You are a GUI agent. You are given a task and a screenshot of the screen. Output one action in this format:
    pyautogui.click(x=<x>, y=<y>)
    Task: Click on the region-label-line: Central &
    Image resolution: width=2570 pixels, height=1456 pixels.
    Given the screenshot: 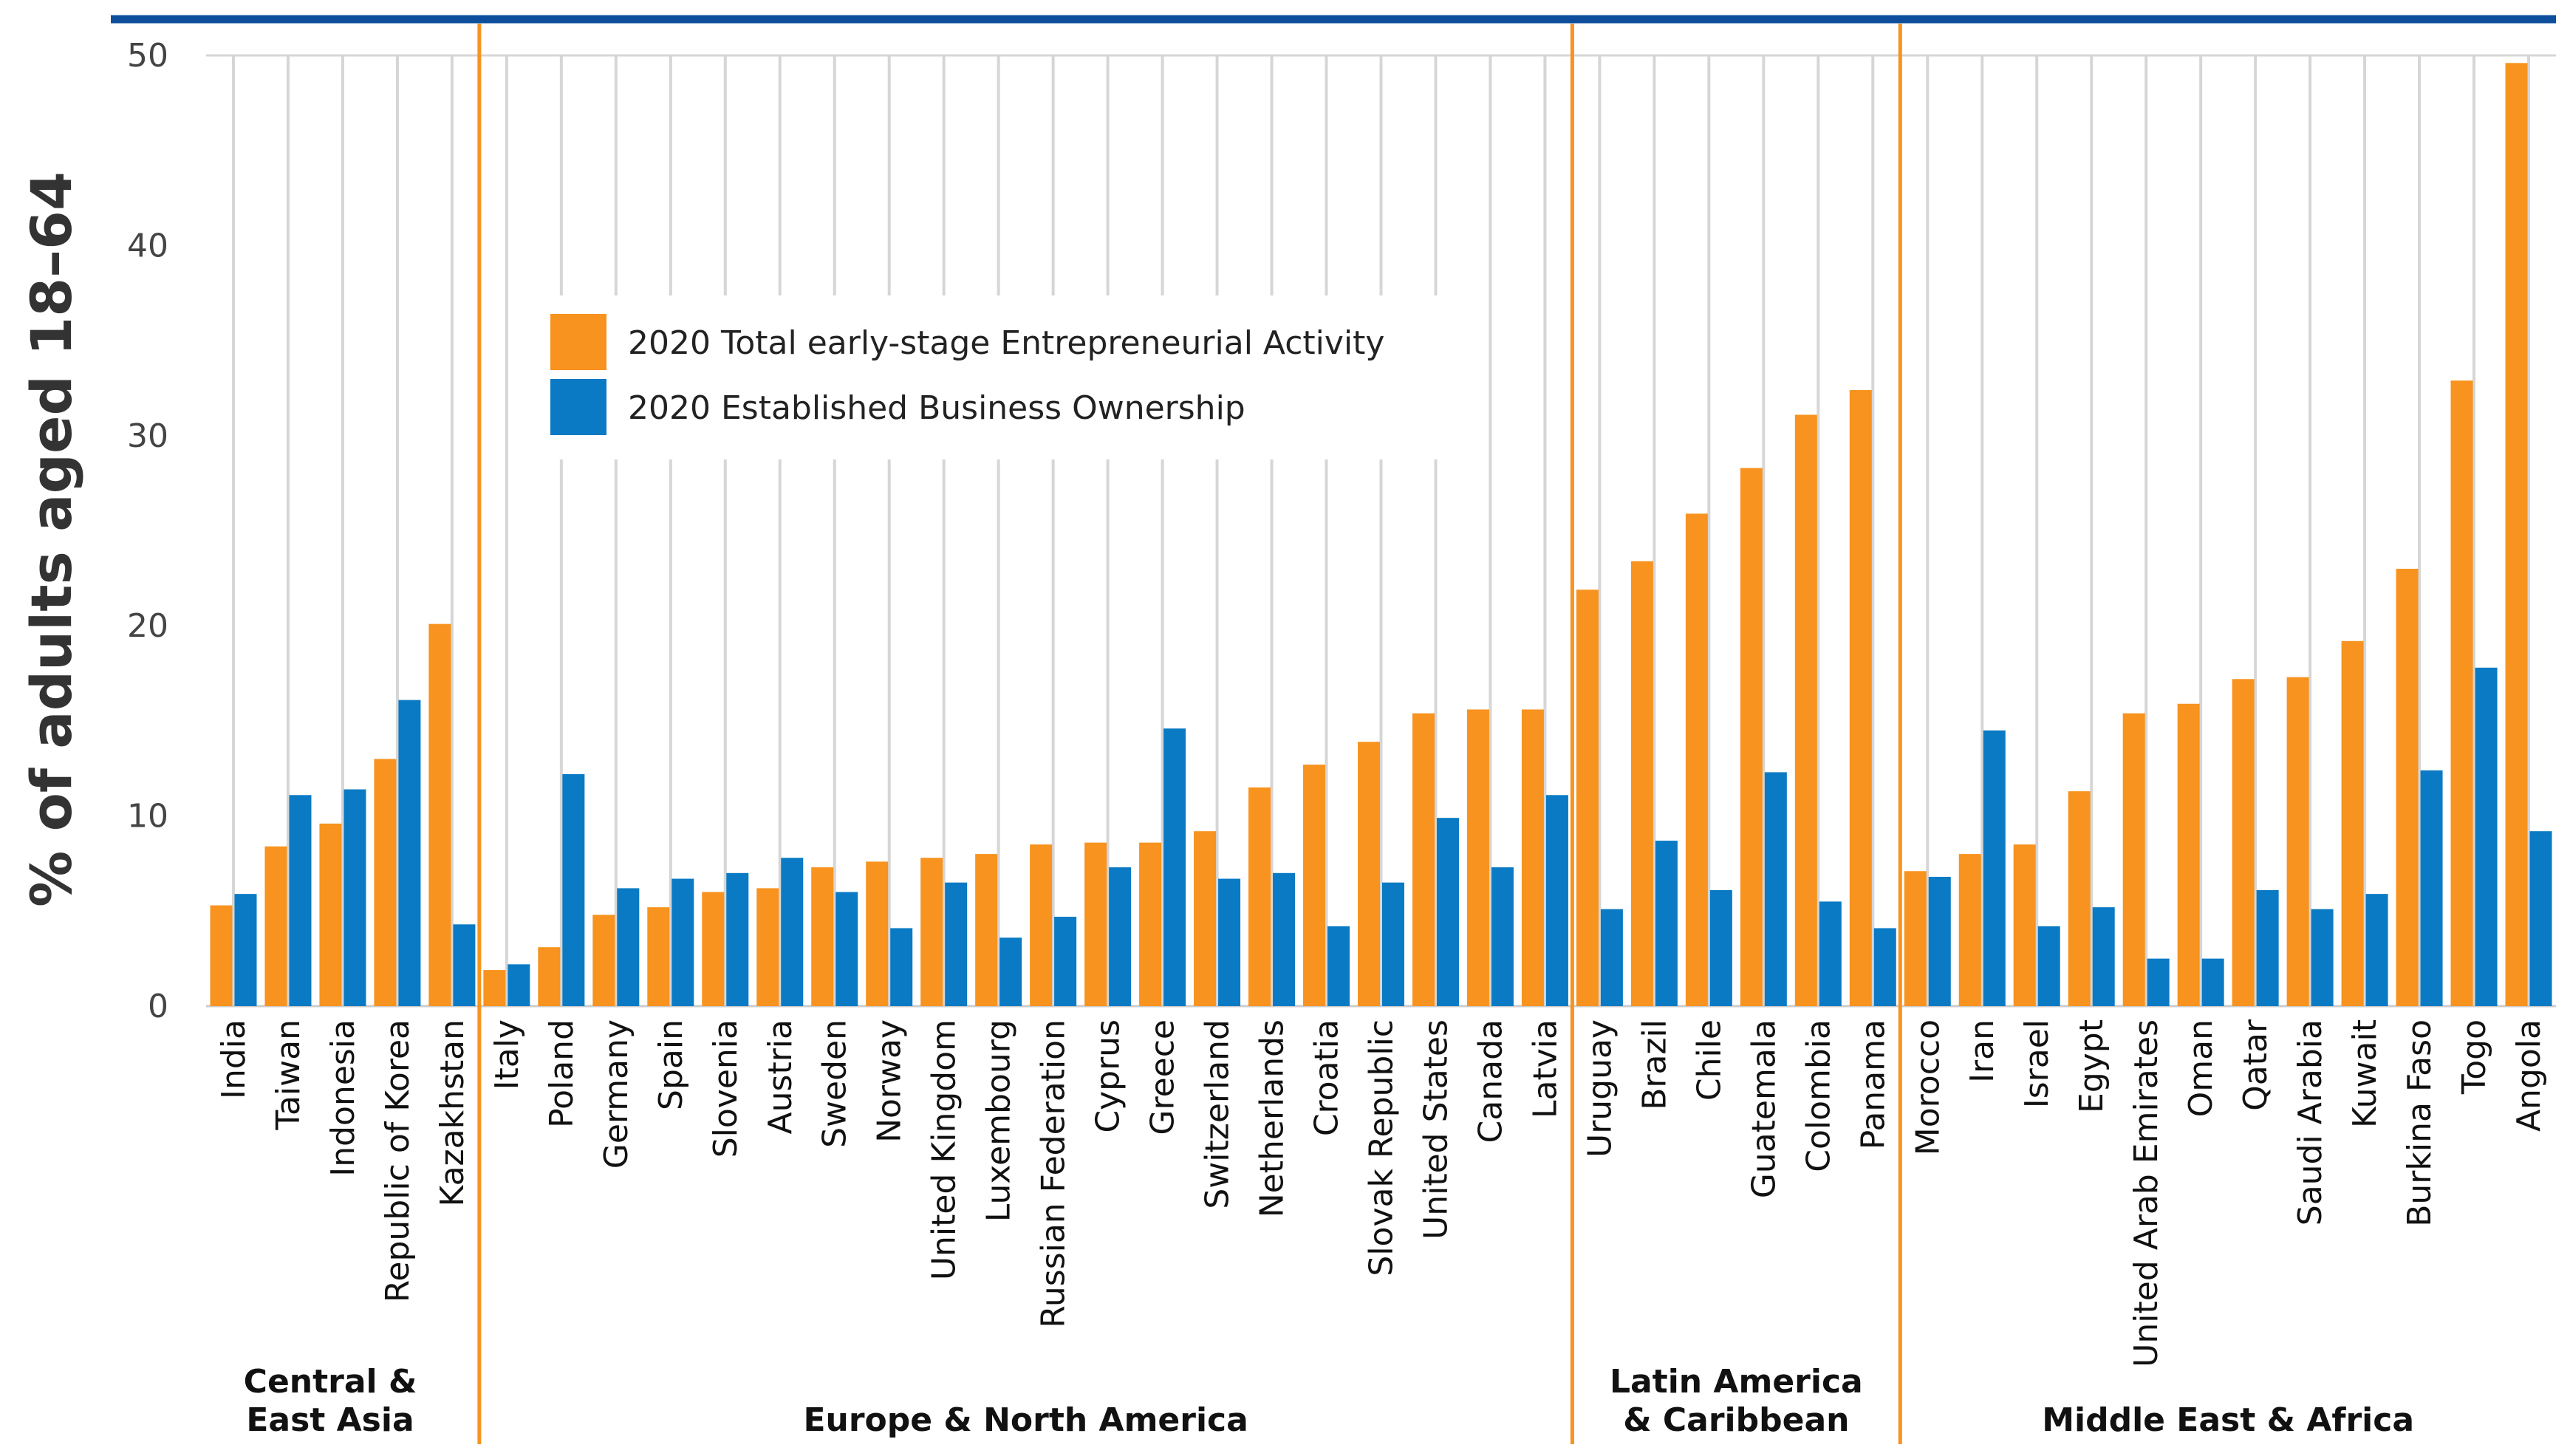 What is the action you would take?
    pyautogui.click(x=330, y=1382)
    